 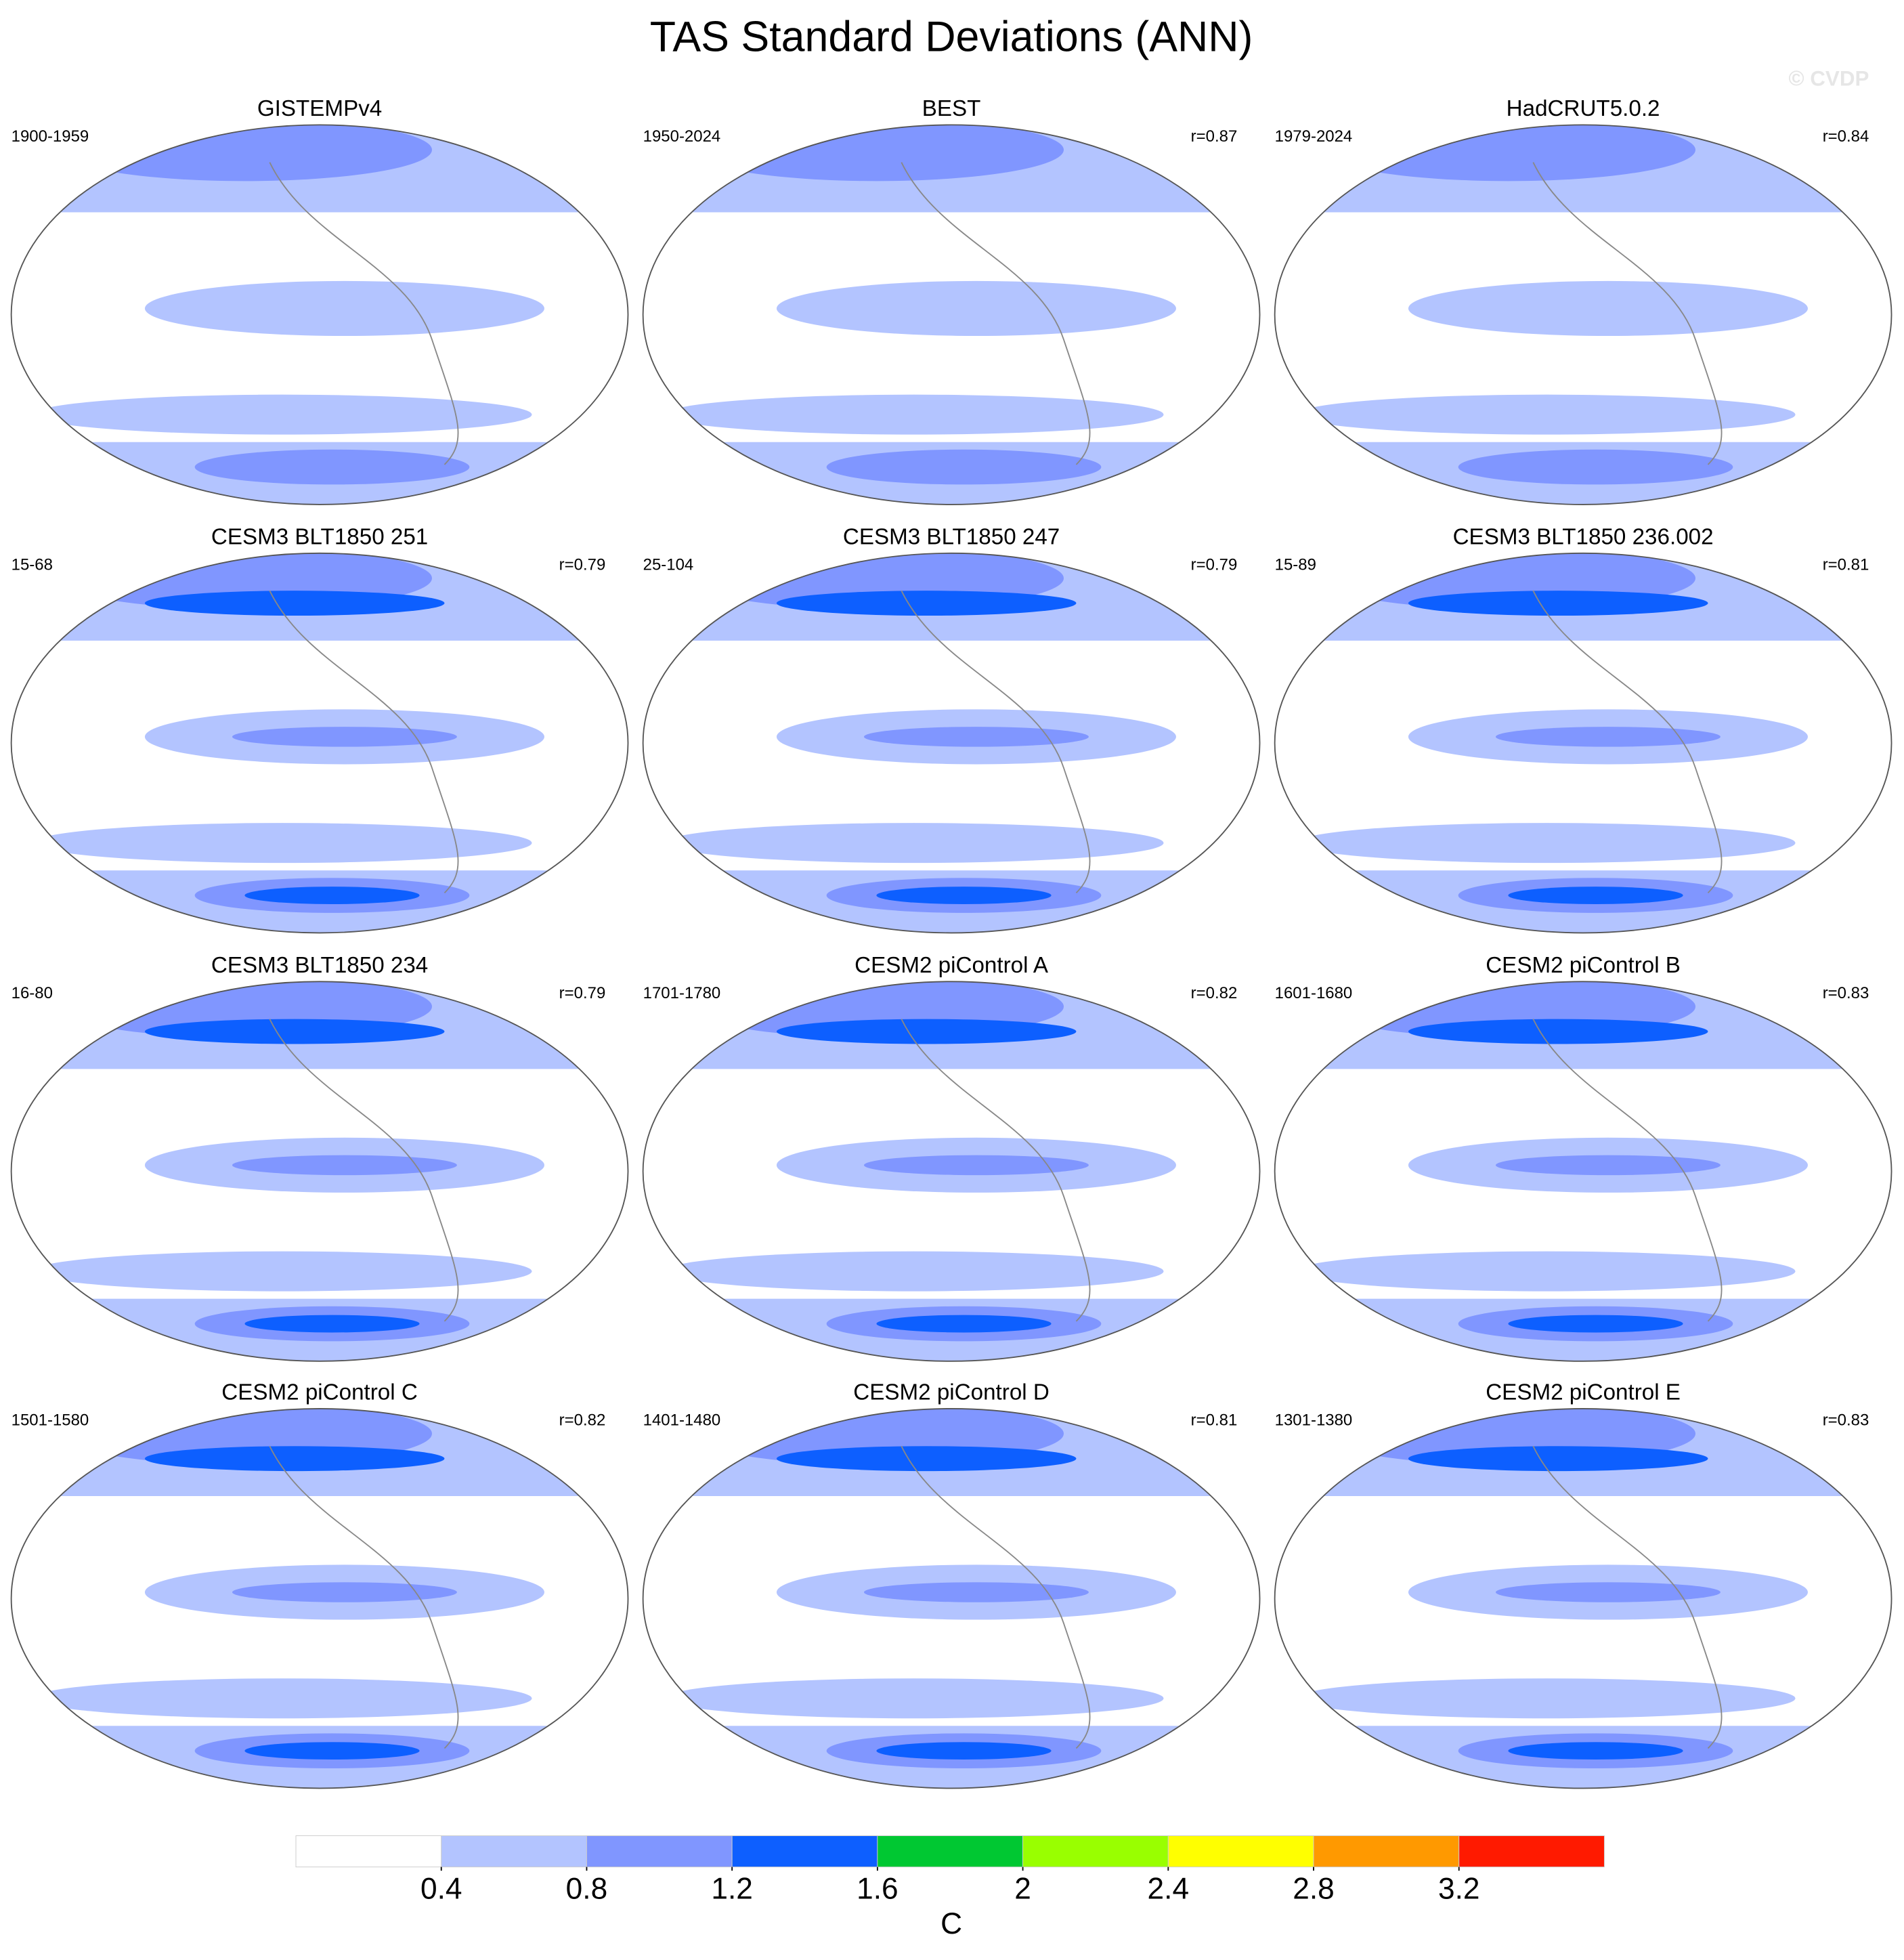 What do you see at coordinates (669, 565) in the screenshot?
I see `panel-period: 25-104` at bounding box center [669, 565].